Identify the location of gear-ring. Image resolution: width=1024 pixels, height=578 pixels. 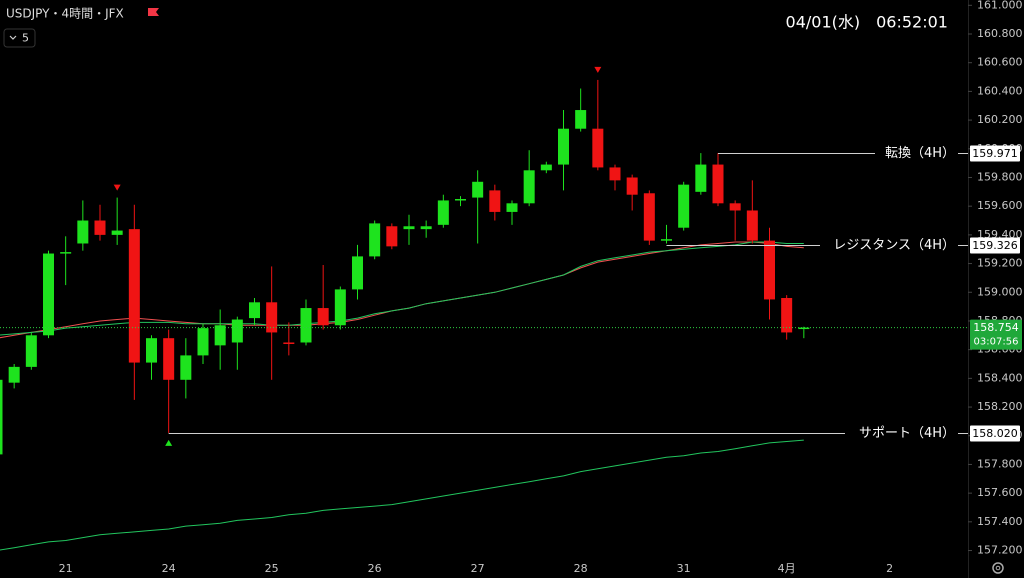
(998, 568).